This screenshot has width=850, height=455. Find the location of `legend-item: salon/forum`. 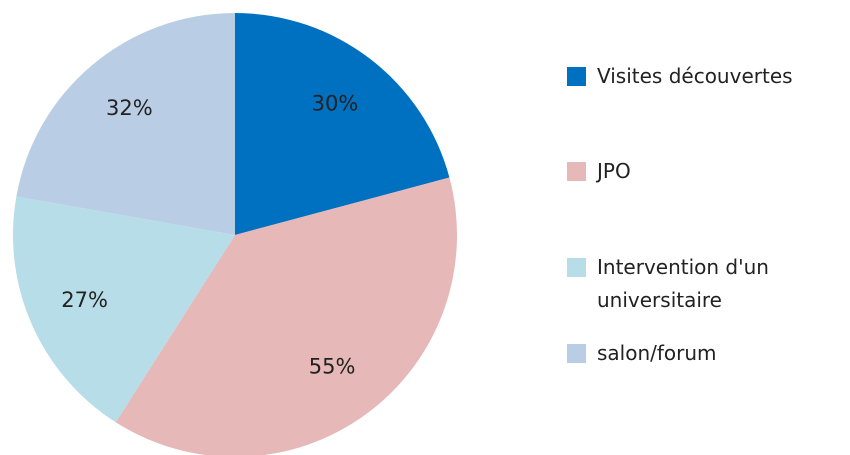

legend-item: salon/forum is located at coordinates (702, 353).